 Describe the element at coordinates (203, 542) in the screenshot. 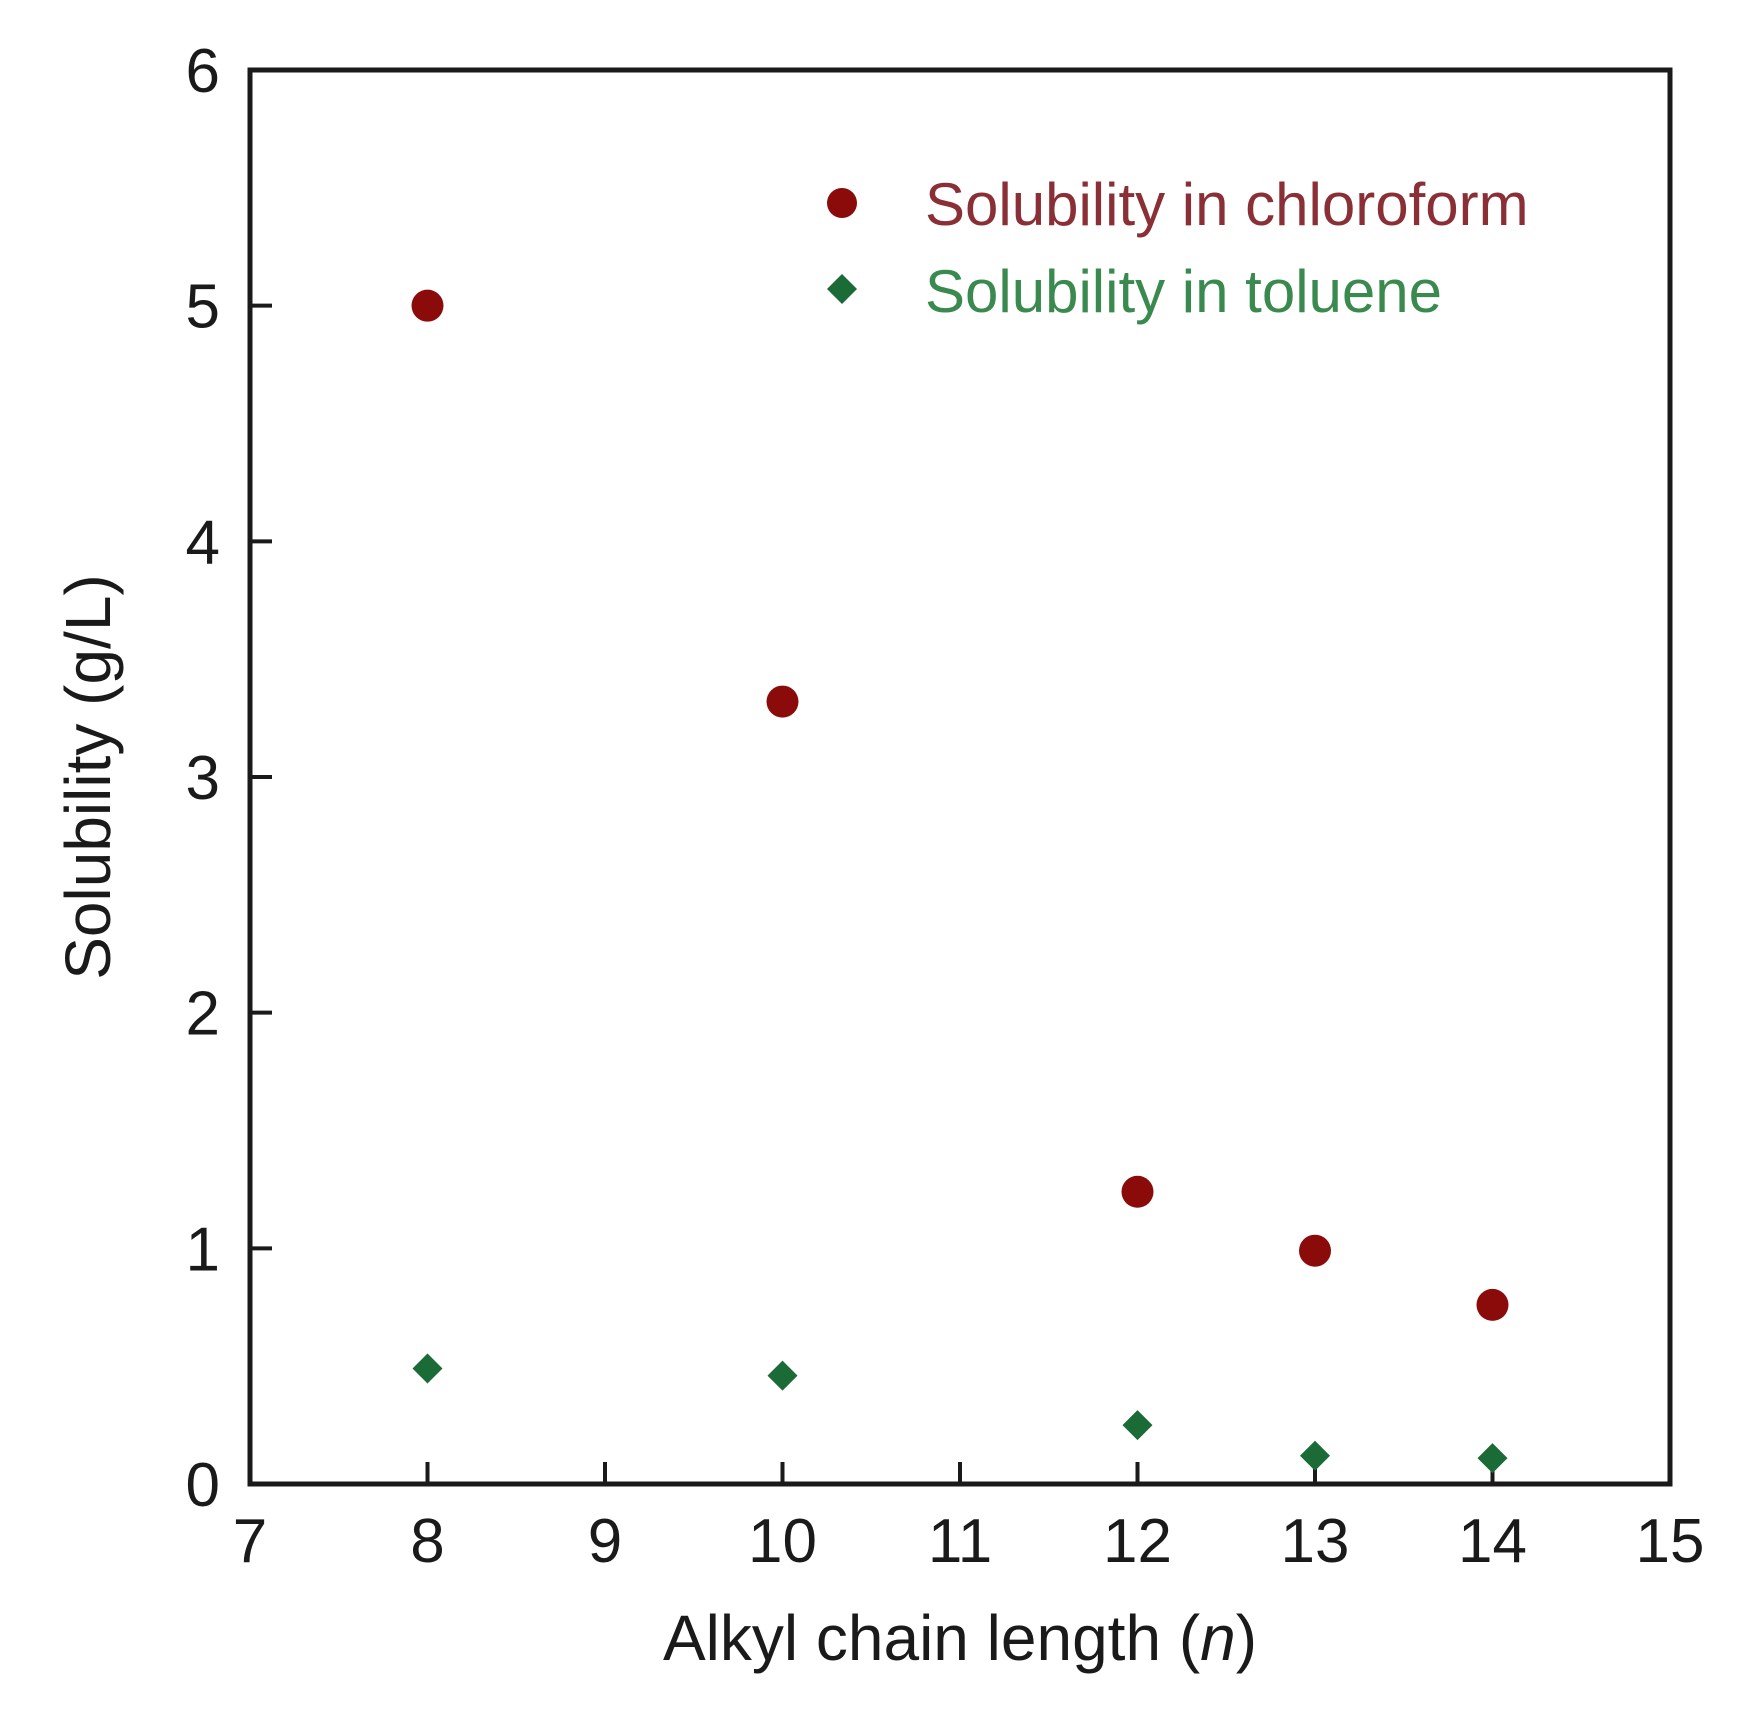

I see `y-tick-label: 4` at that location.